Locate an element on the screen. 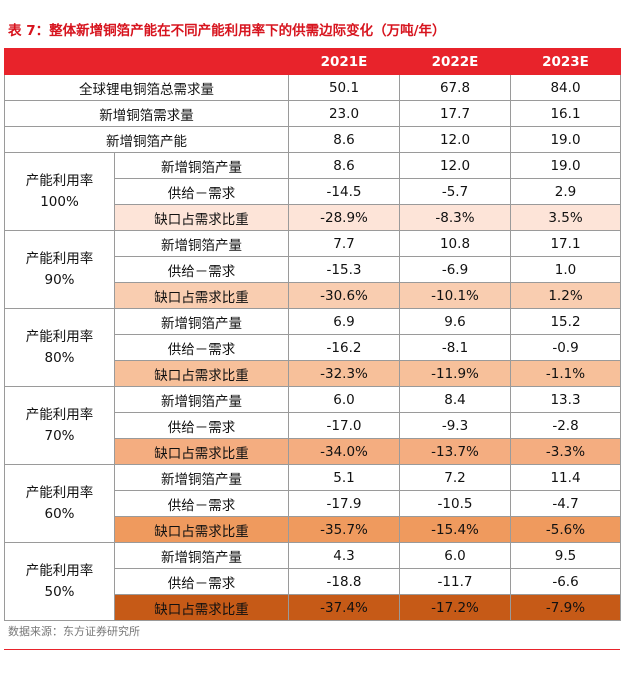 The image size is (624, 677). table-row: 产能利用率 70% 新增铜箔产量 6.0 8.4 13.3 is located at coordinates (312, 425).